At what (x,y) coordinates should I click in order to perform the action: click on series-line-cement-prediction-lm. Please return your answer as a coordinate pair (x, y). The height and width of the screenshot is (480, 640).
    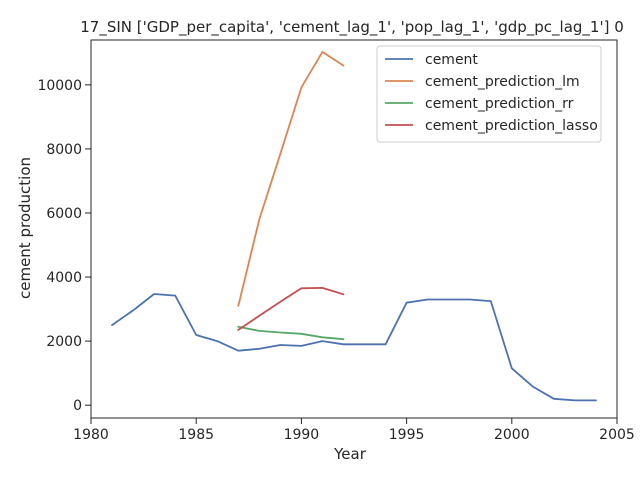
    Looking at the image, I should click on (291, 179).